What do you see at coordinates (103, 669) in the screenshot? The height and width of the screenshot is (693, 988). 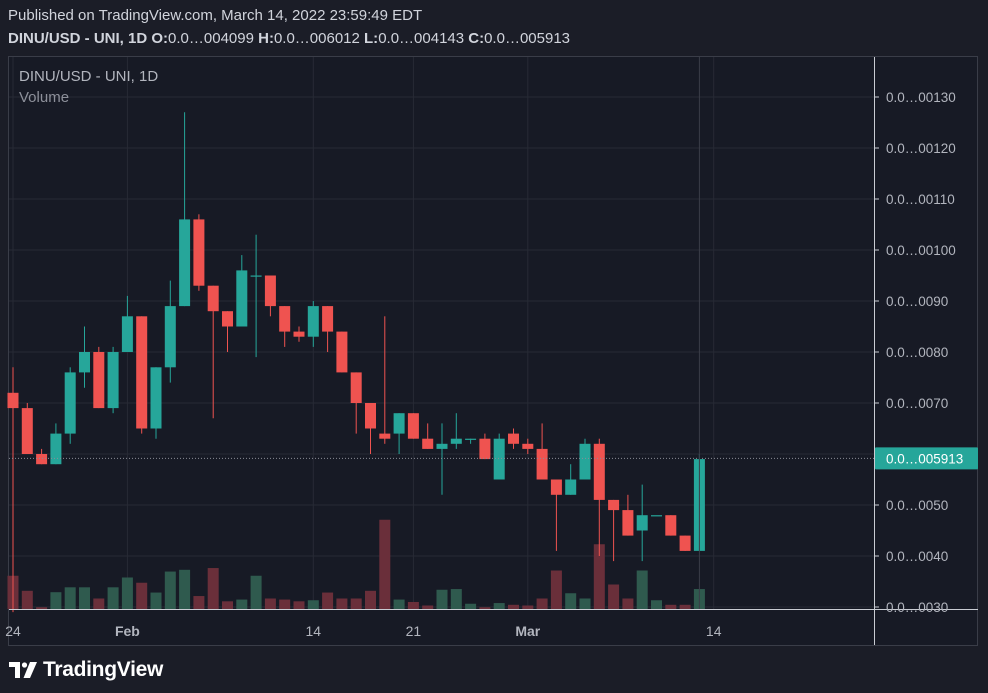 I see `brand-name: TradingView` at bounding box center [103, 669].